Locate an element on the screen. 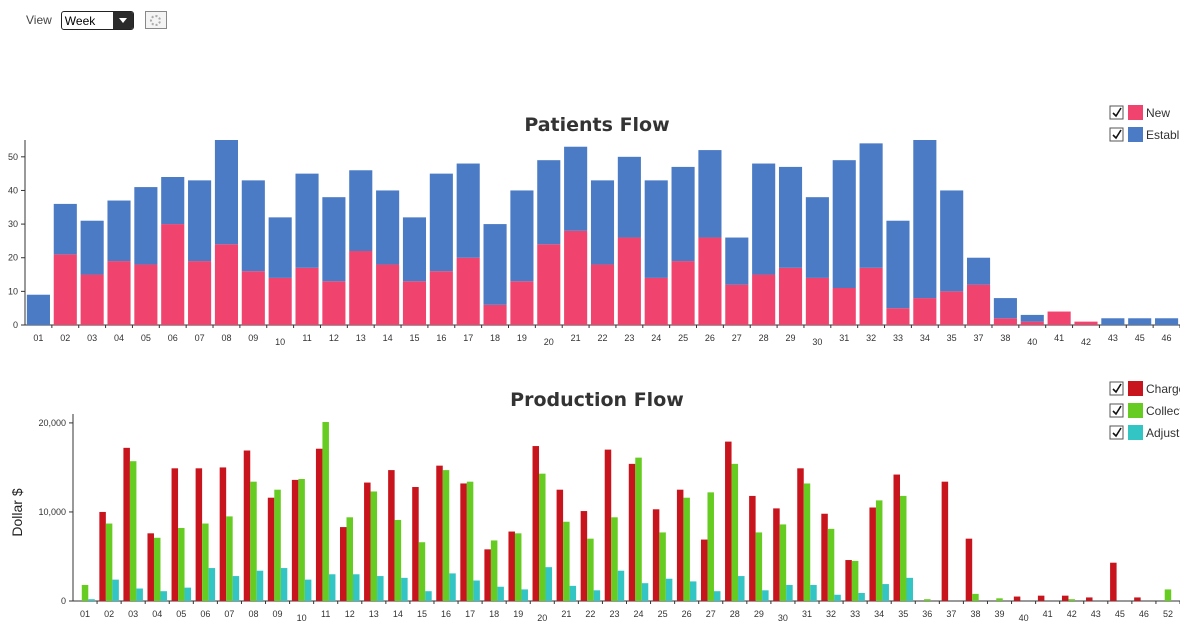 The width and height of the screenshot is (1180, 623). legend-item-charges: Charges is located at coordinates (1144, 388).